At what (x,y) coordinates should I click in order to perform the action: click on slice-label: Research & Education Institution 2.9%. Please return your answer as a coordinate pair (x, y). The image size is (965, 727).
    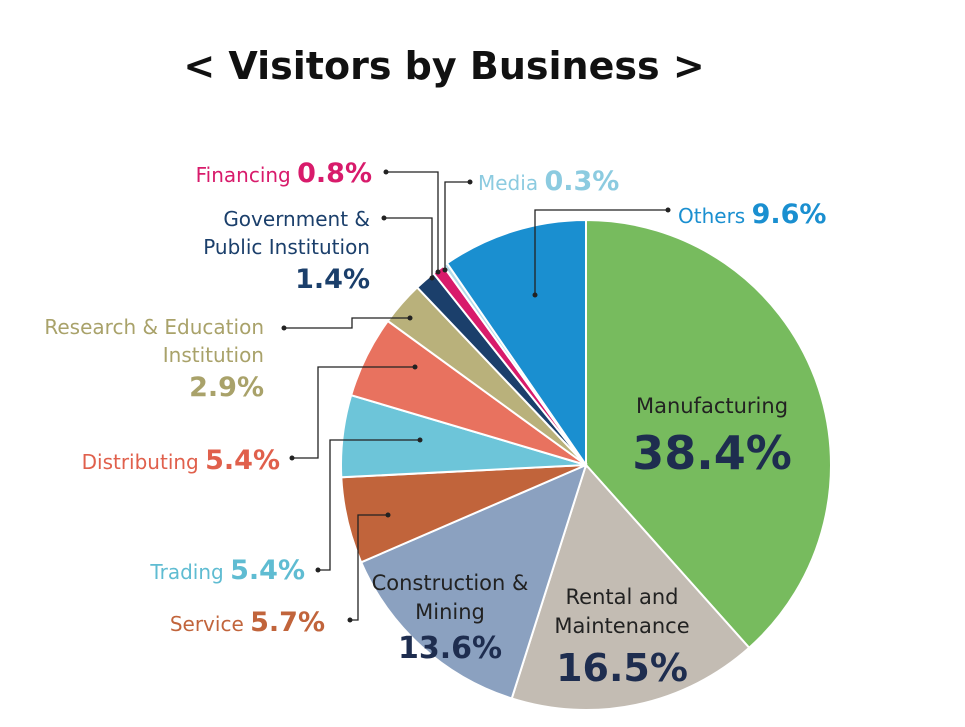
    Looking at the image, I should click on (142, 360).